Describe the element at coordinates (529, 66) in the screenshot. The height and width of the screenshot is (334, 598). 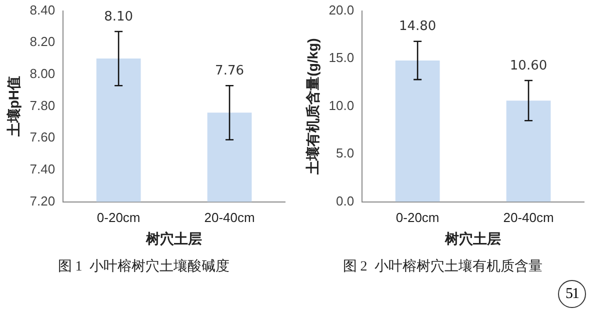
I see `text: 10.60` at that location.